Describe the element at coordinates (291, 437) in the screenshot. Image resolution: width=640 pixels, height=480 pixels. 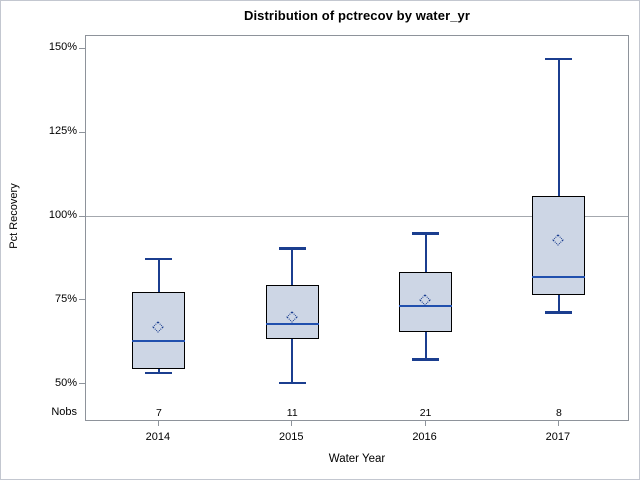
I see `x-category-label: 2015` at that location.